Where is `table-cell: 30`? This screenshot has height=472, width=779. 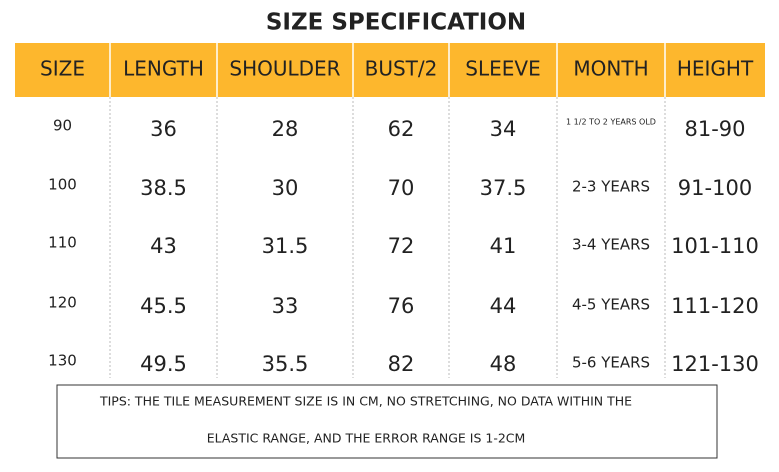
table-cell: 30 is located at coordinates (285, 188).